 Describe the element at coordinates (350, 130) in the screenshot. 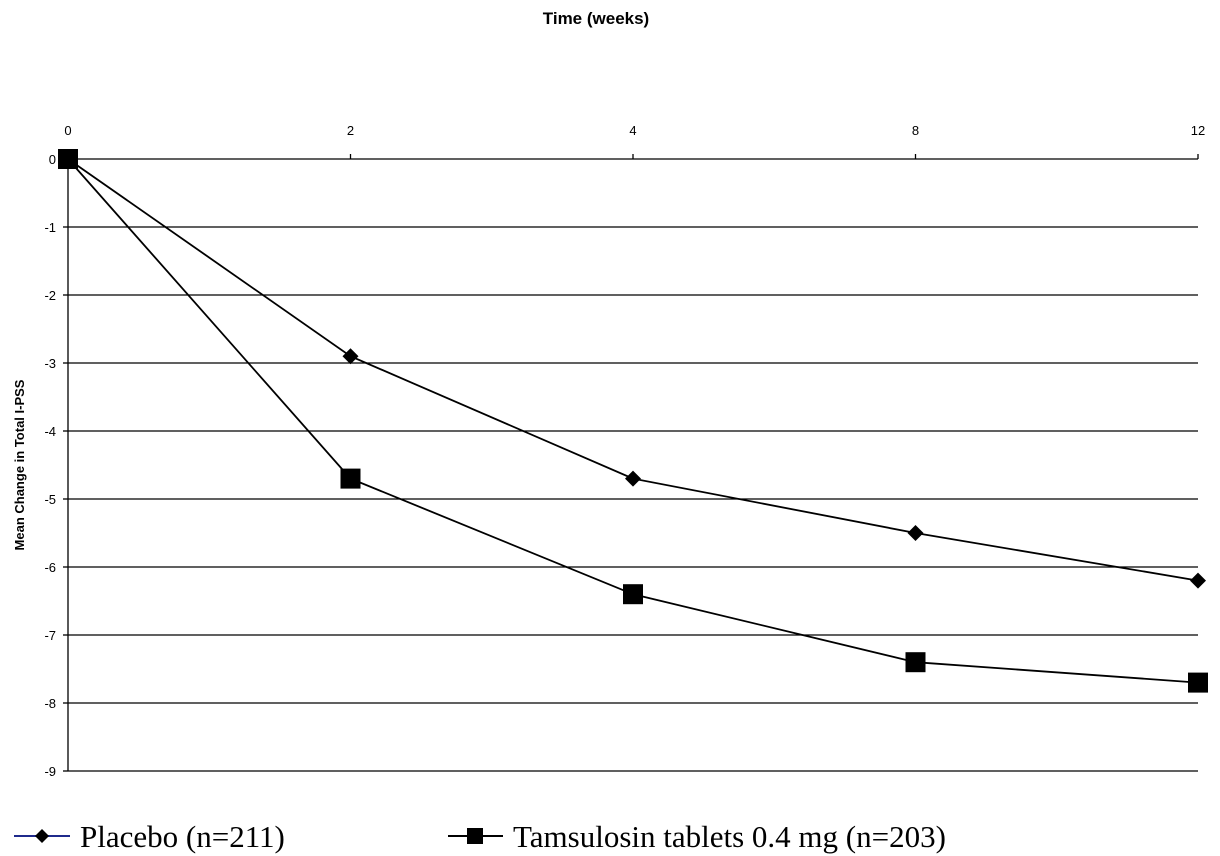

I see `x-tick-label: 2` at that location.